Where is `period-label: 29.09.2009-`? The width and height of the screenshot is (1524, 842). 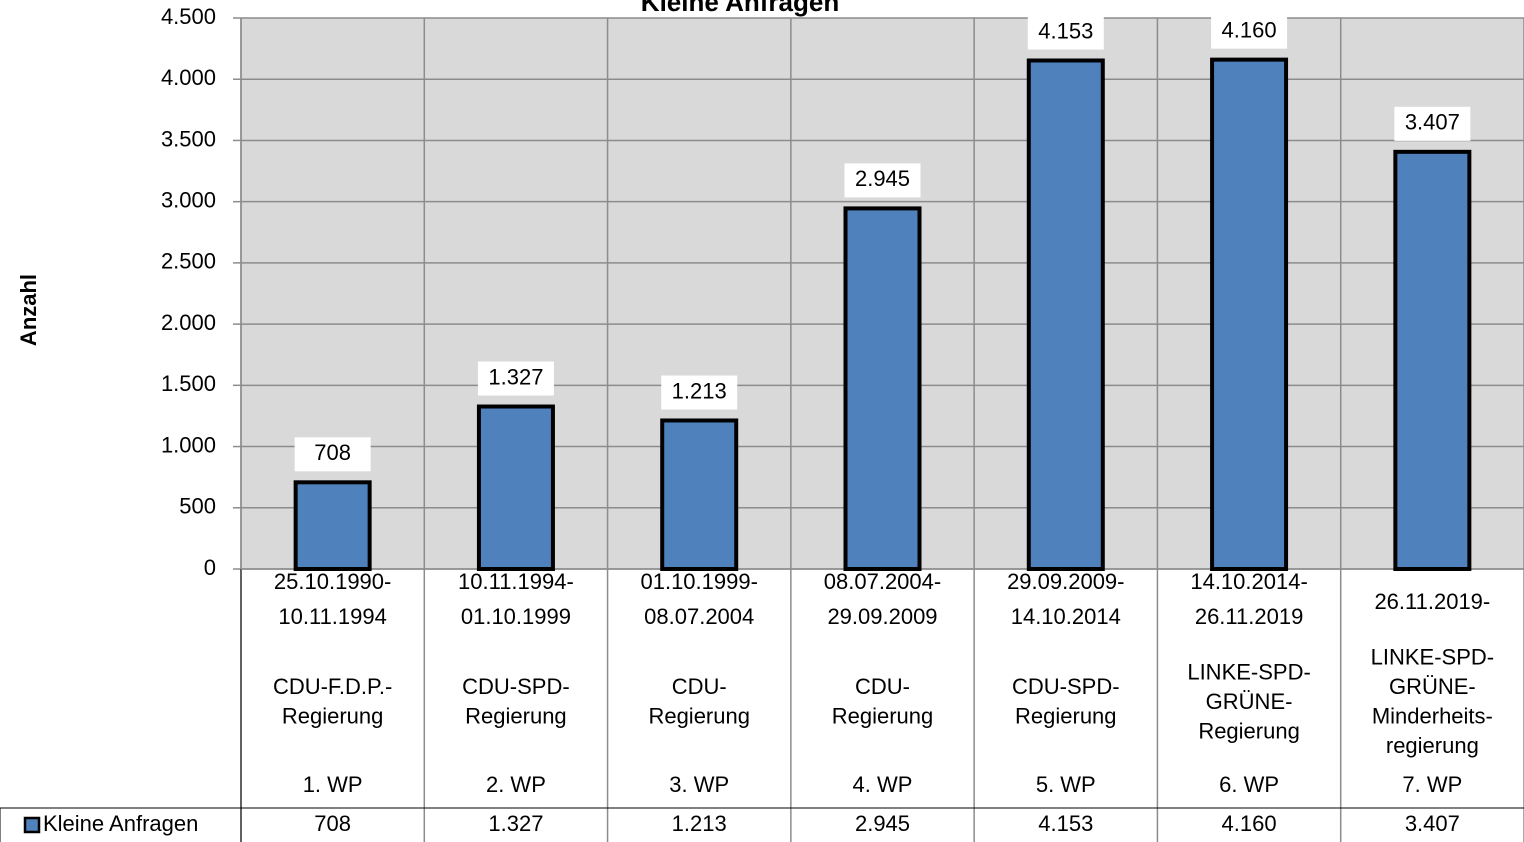 period-label: 29.09.2009- is located at coordinates (1065, 581).